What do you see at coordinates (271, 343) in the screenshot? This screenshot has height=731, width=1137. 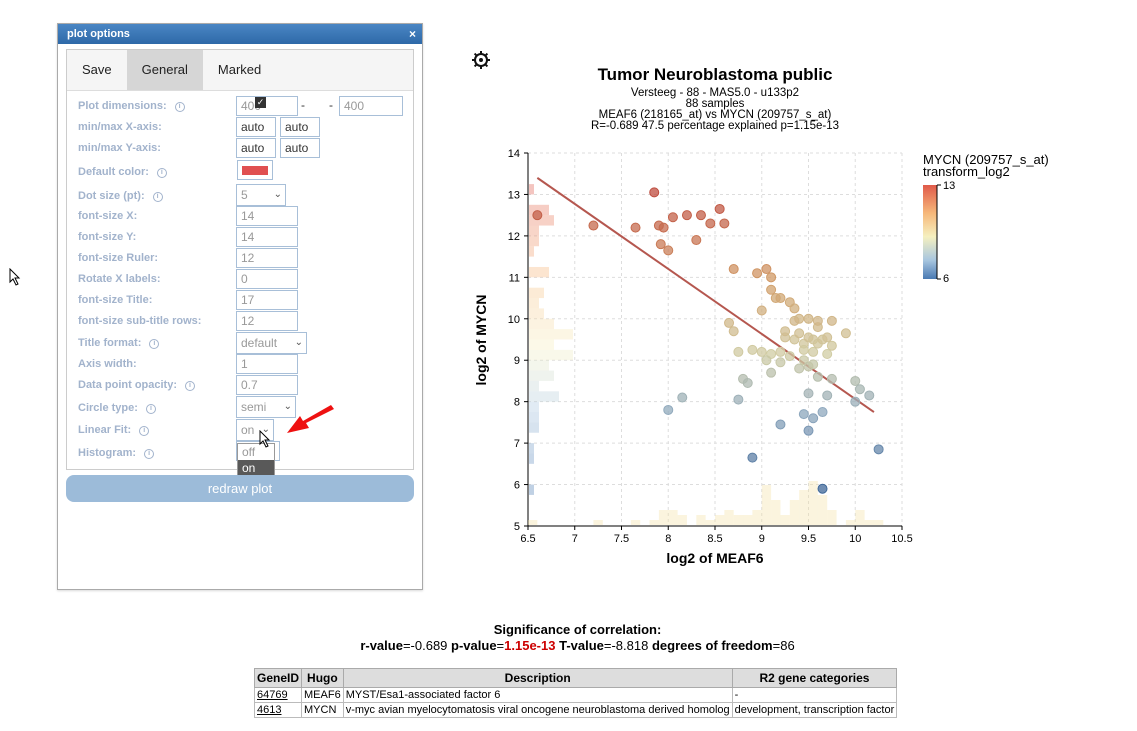 I see `title-format-select: default ⌄` at bounding box center [271, 343].